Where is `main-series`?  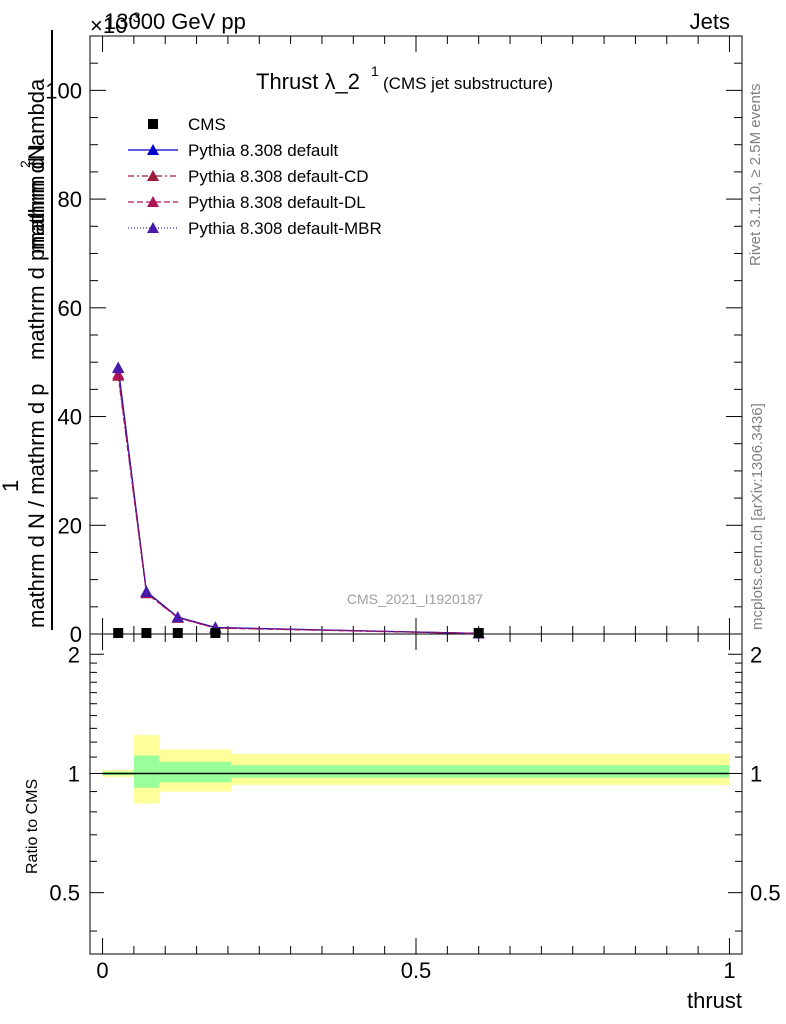 main-series is located at coordinates (298, 500).